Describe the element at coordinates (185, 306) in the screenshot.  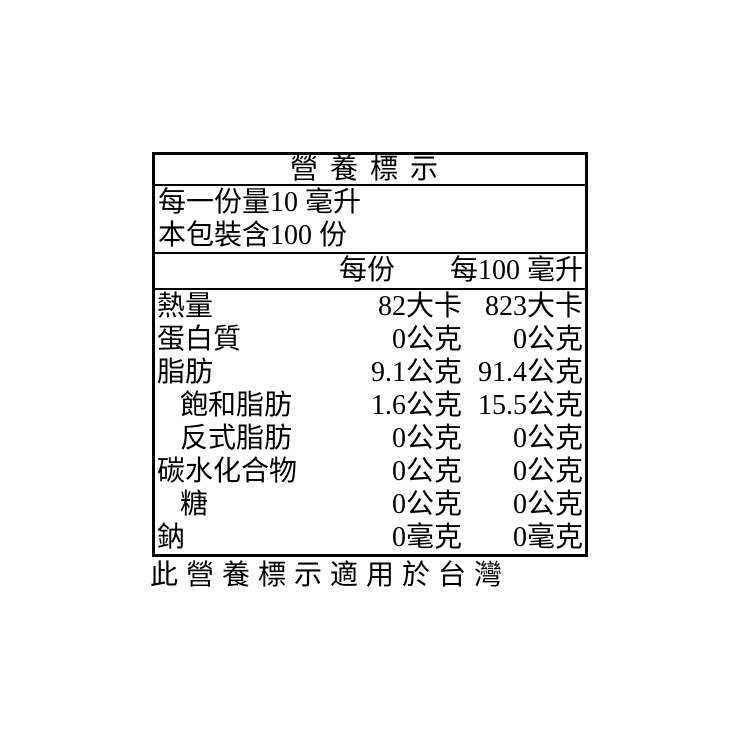
I see `nutrient-name: 熱量` at that location.